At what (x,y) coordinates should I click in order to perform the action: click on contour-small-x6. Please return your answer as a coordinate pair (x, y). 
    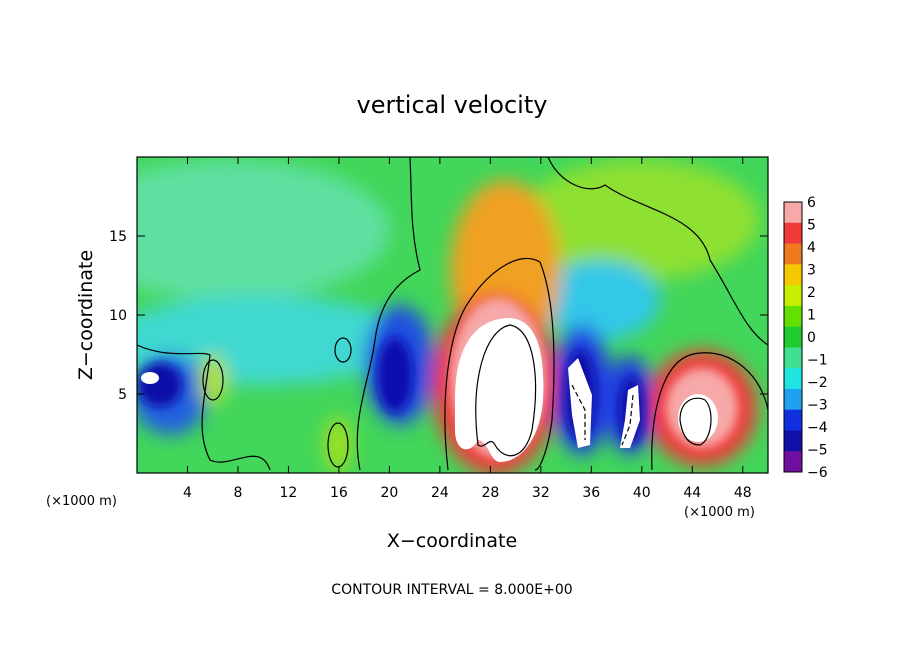
    Looking at the image, I should click on (213, 380).